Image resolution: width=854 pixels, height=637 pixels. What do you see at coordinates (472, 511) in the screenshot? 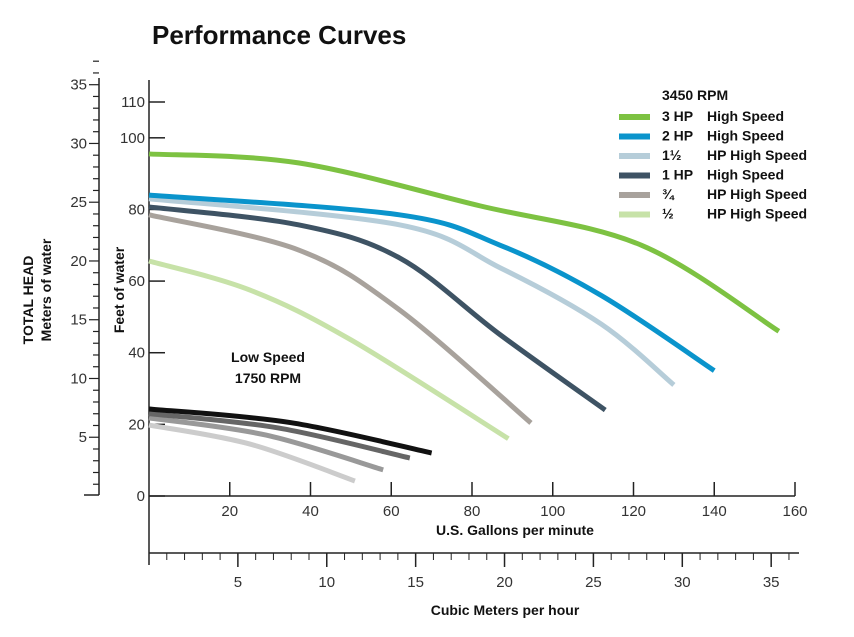
I see `x-tick-label: 80` at bounding box center [472, 511].